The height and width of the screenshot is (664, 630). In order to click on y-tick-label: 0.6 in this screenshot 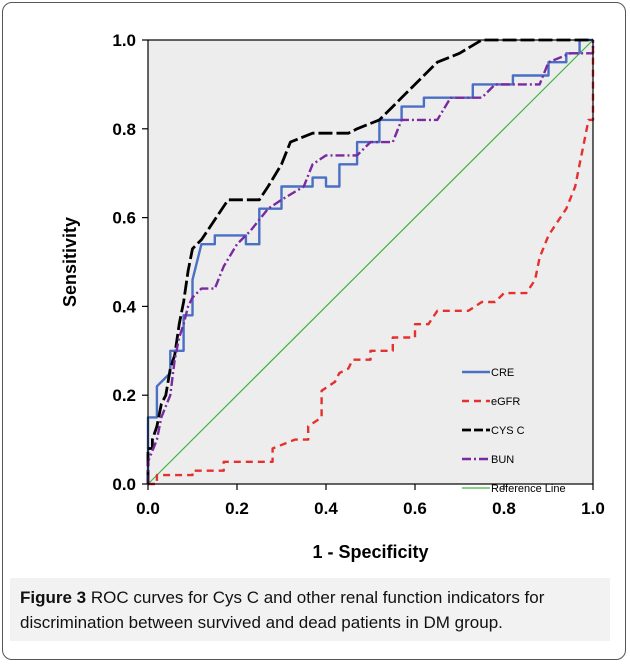, I will do `click(124, 218)`.